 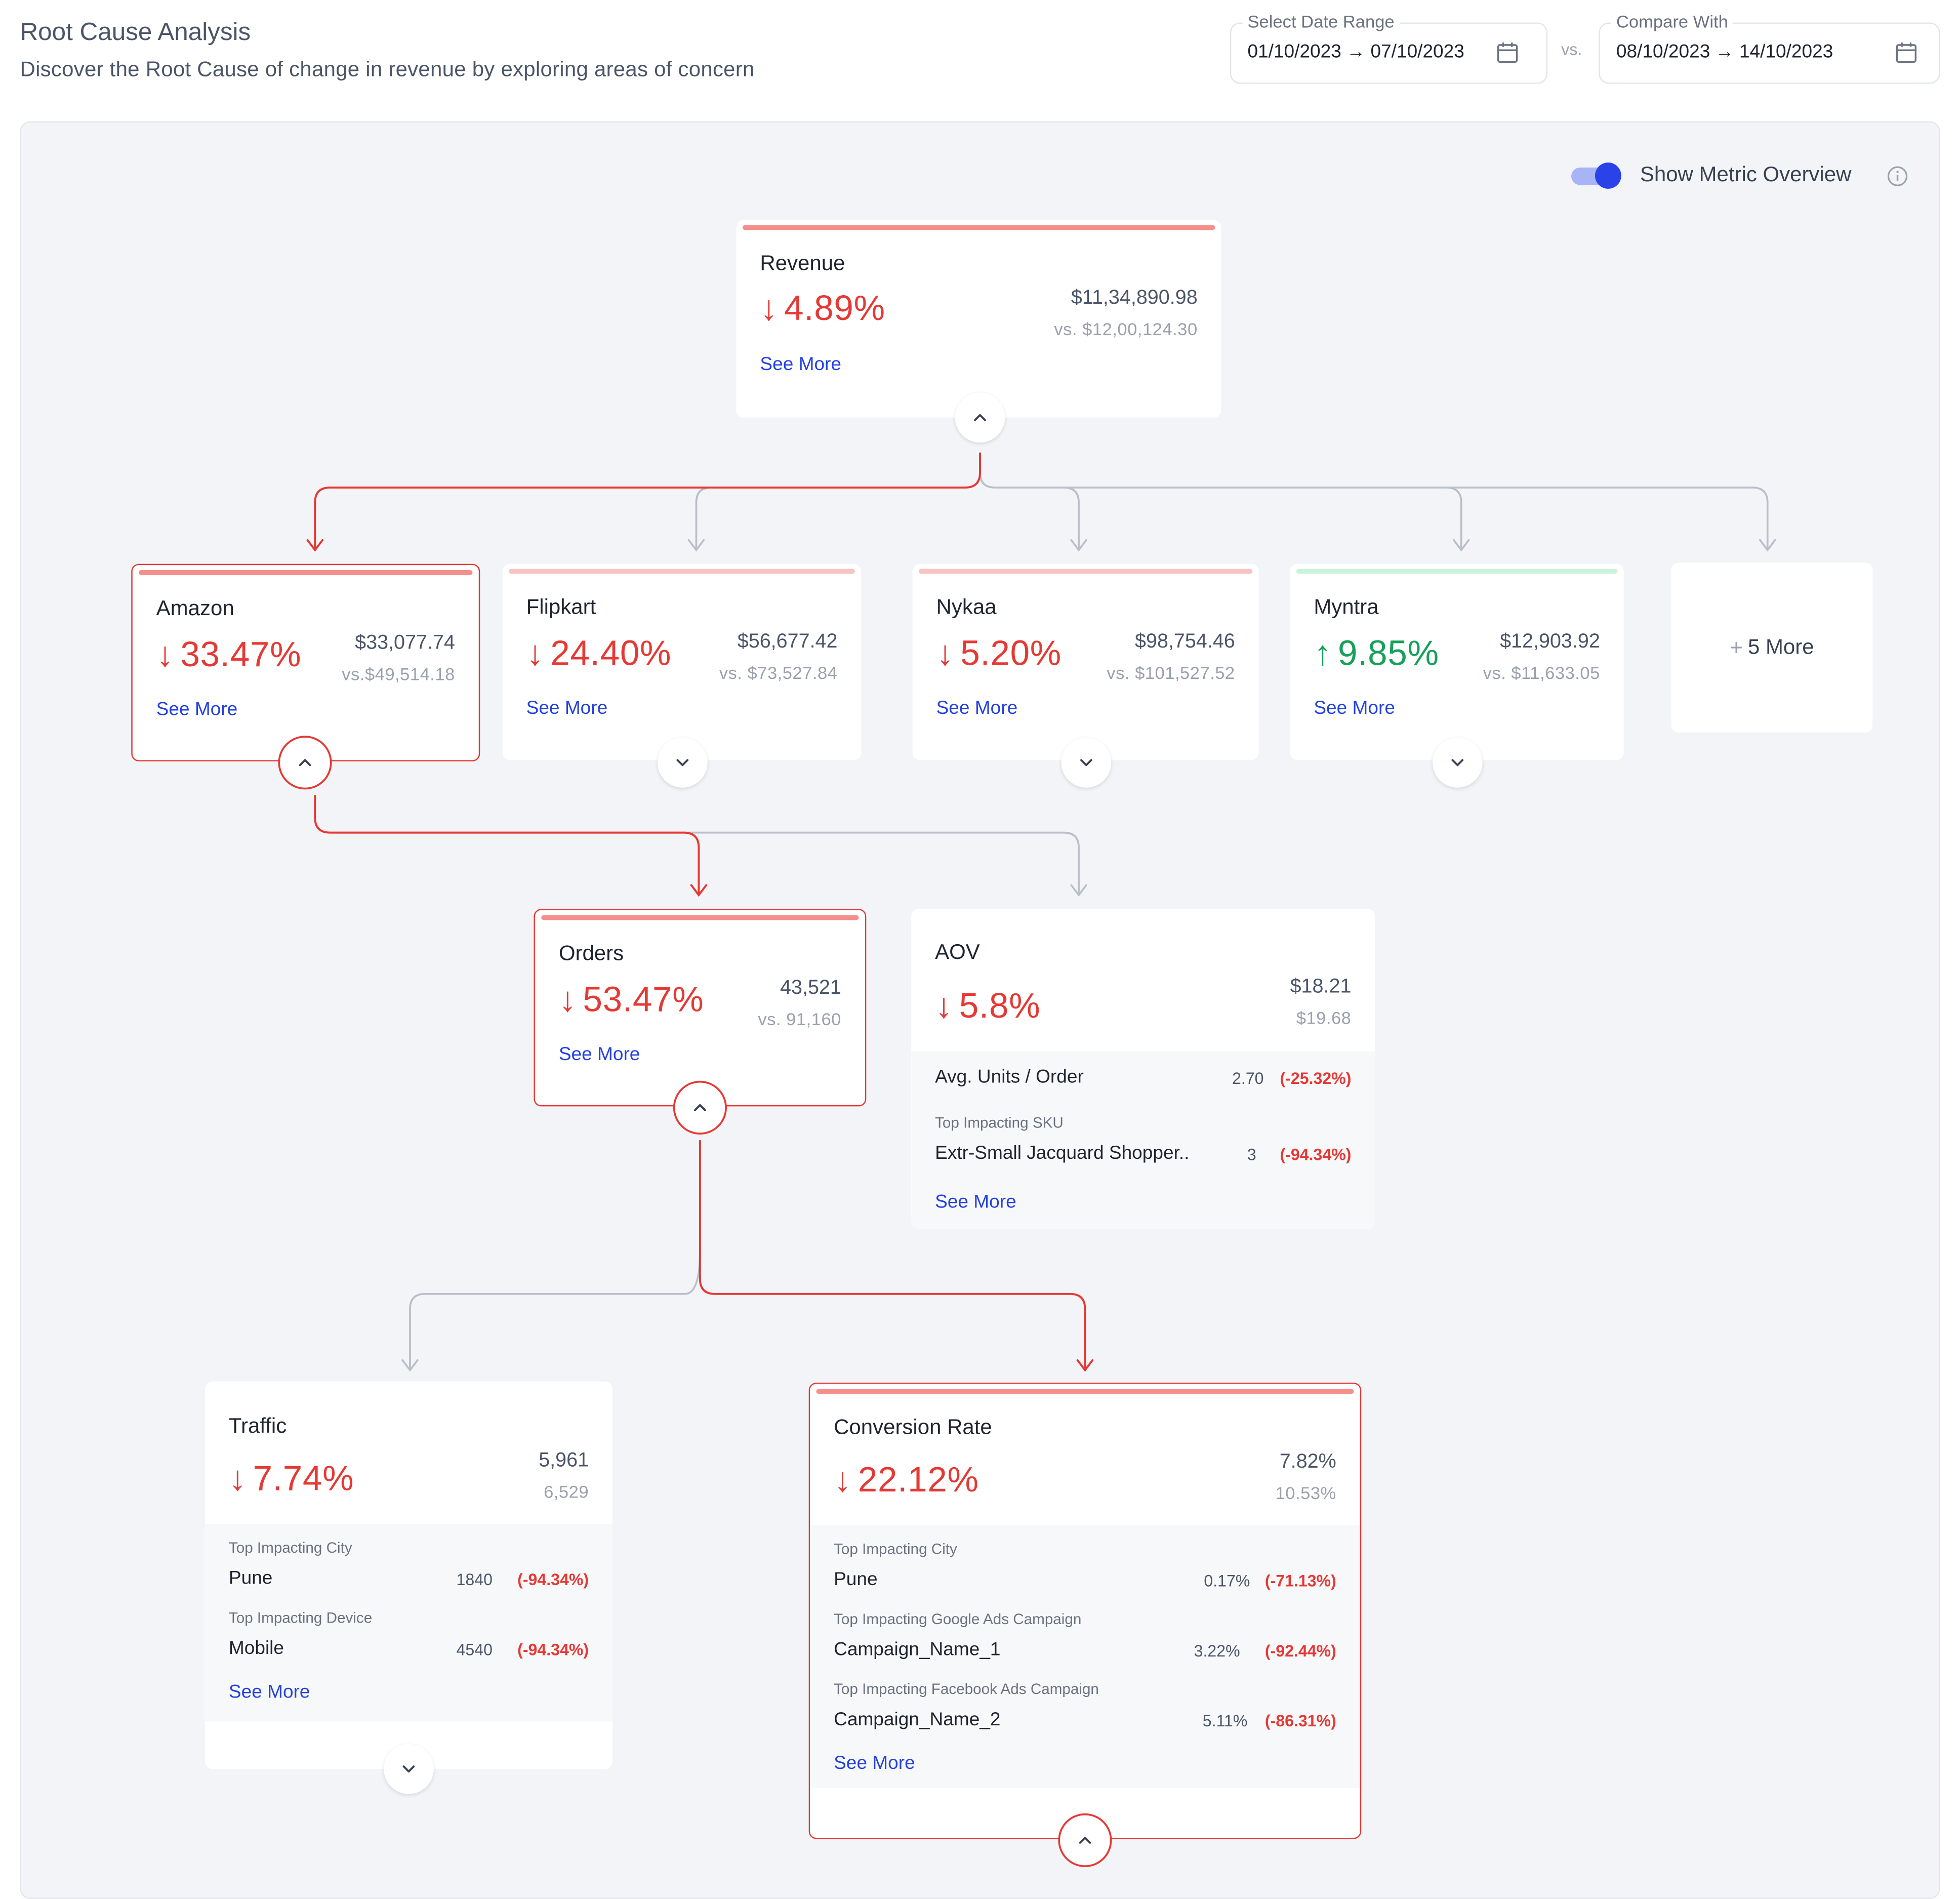 I want to click on arrow-up-icon: ↑, so click(x=1323, y=653).